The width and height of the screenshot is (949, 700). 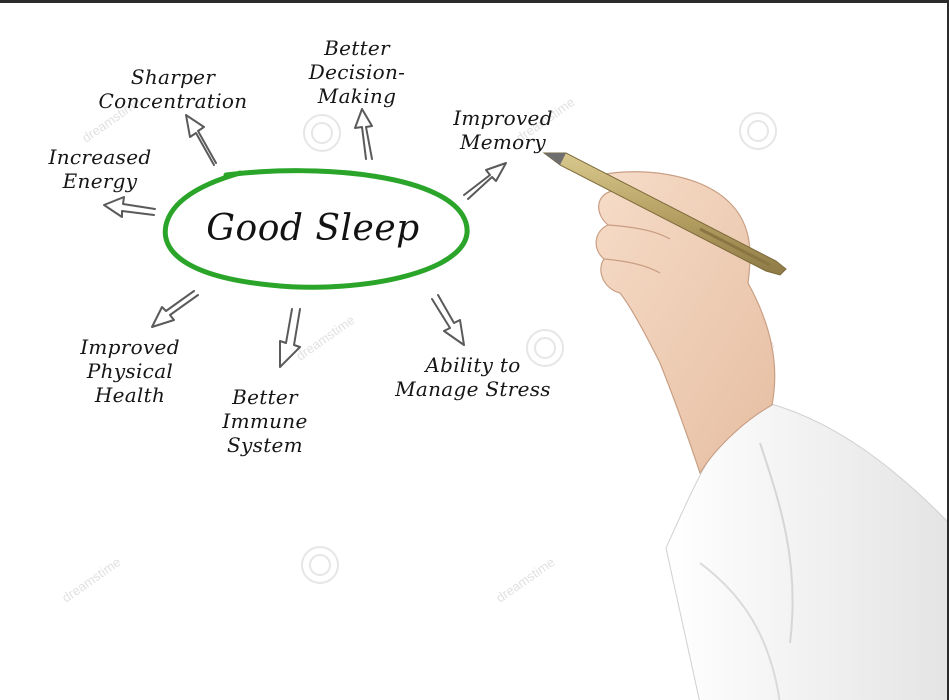 What do you see at coordinates (313, 228) in the screenshot?
I see `center-label: Good Sleep` at bounding box center [313, 228].